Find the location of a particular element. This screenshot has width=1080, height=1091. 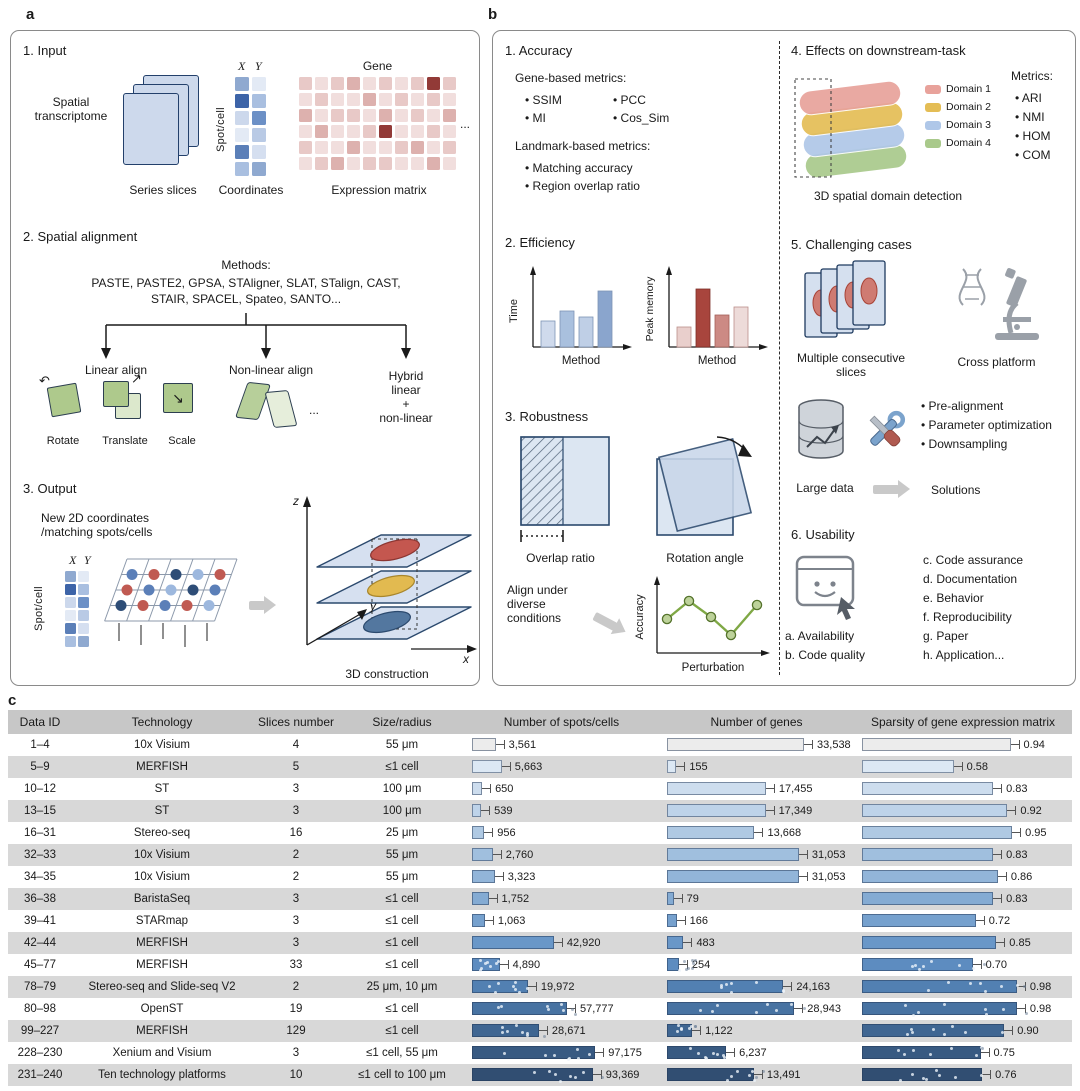

rotate-arrow-icon: ↶ is located at coordinates (44, 380).